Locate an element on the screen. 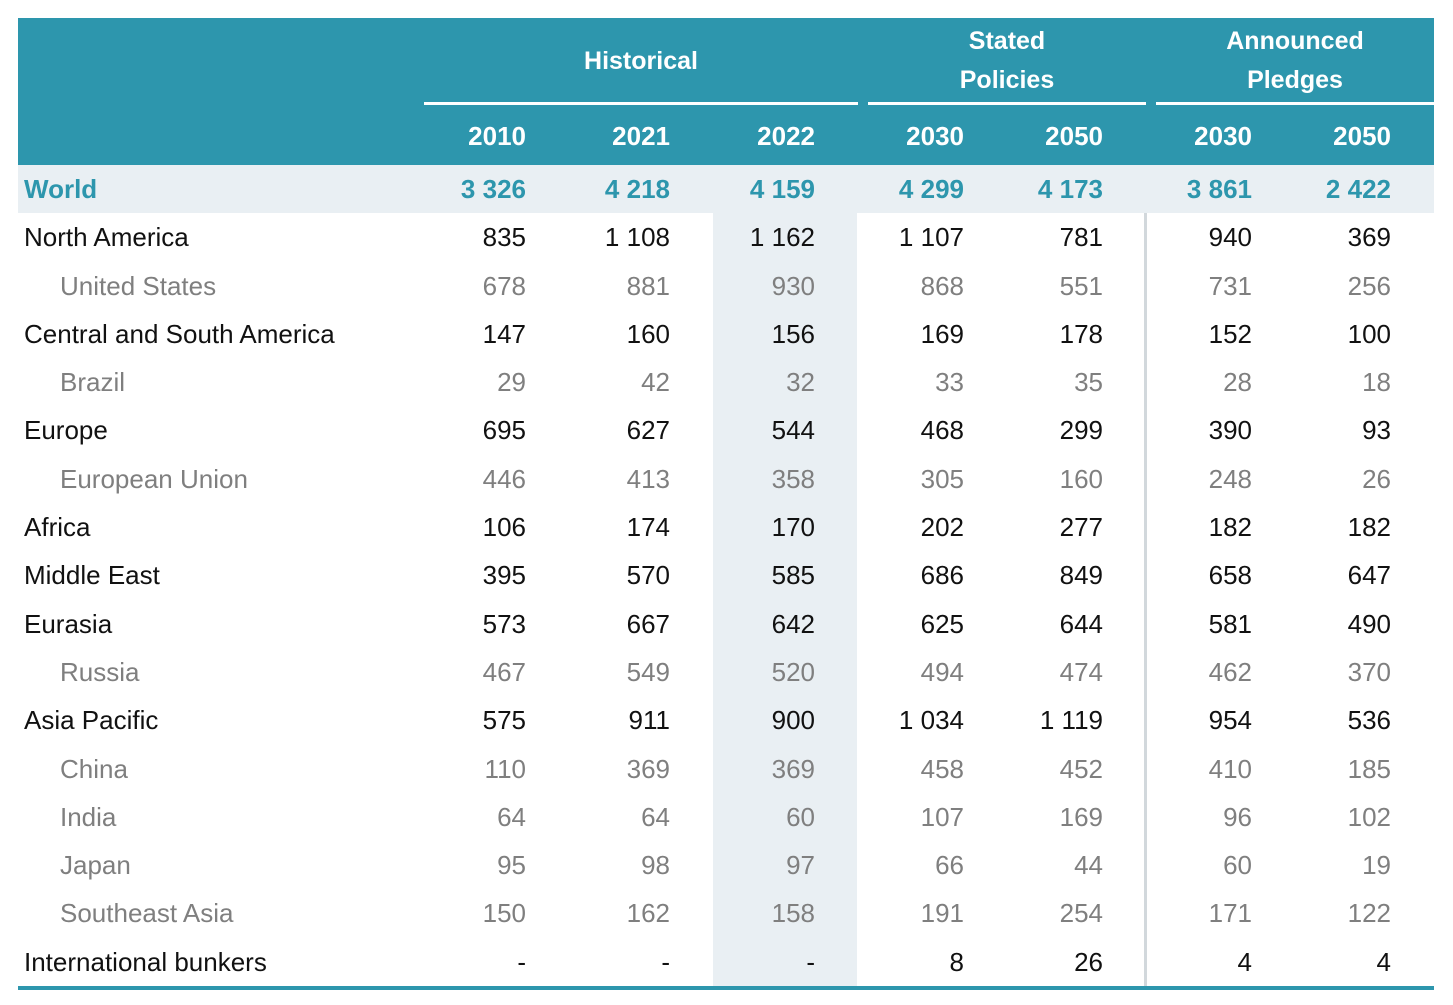 The width and height of the screenshot is (1453, 1005). table-cell: 202 is located at coordinates (942, 527).